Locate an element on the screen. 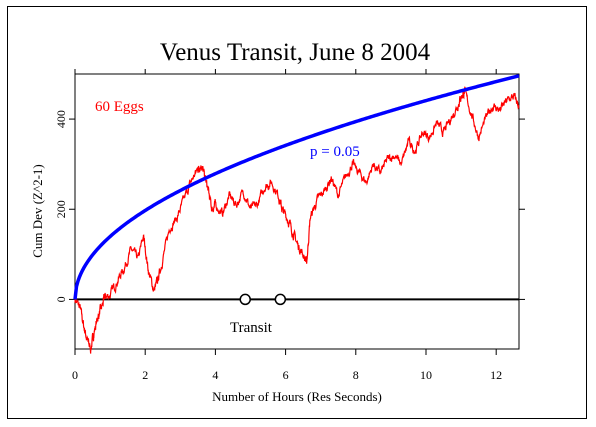  x-tick-label: 12 is located at coordinates (496, 375).